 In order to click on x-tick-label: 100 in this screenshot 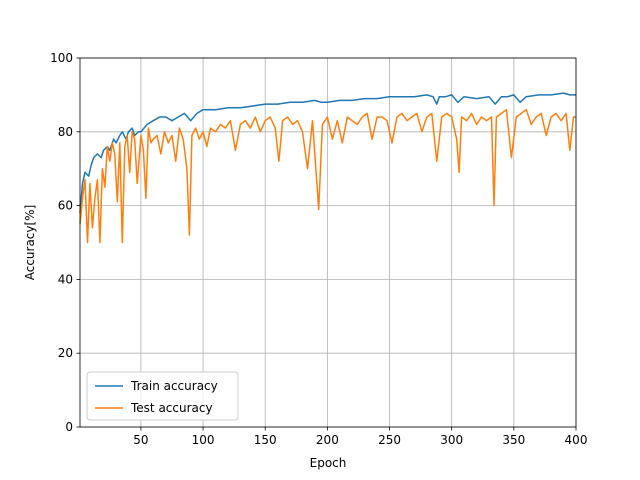, I will do `click(203, 440)`.